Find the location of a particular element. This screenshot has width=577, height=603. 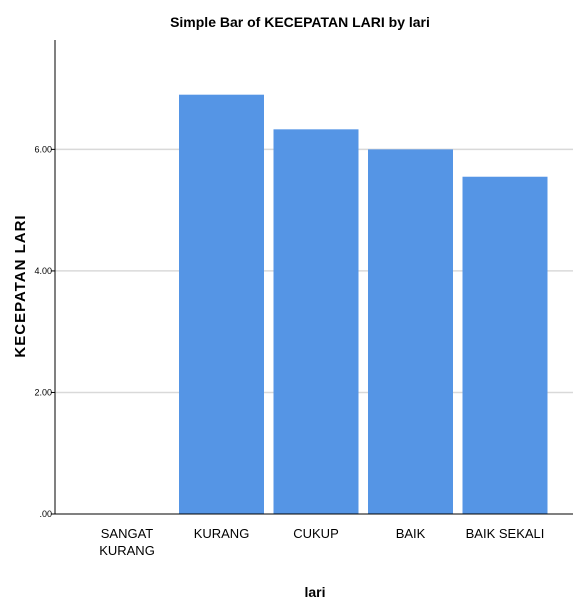

y-tick-labels: .00 2.00 4.00 6.00 is located at coordinates (44, 331).